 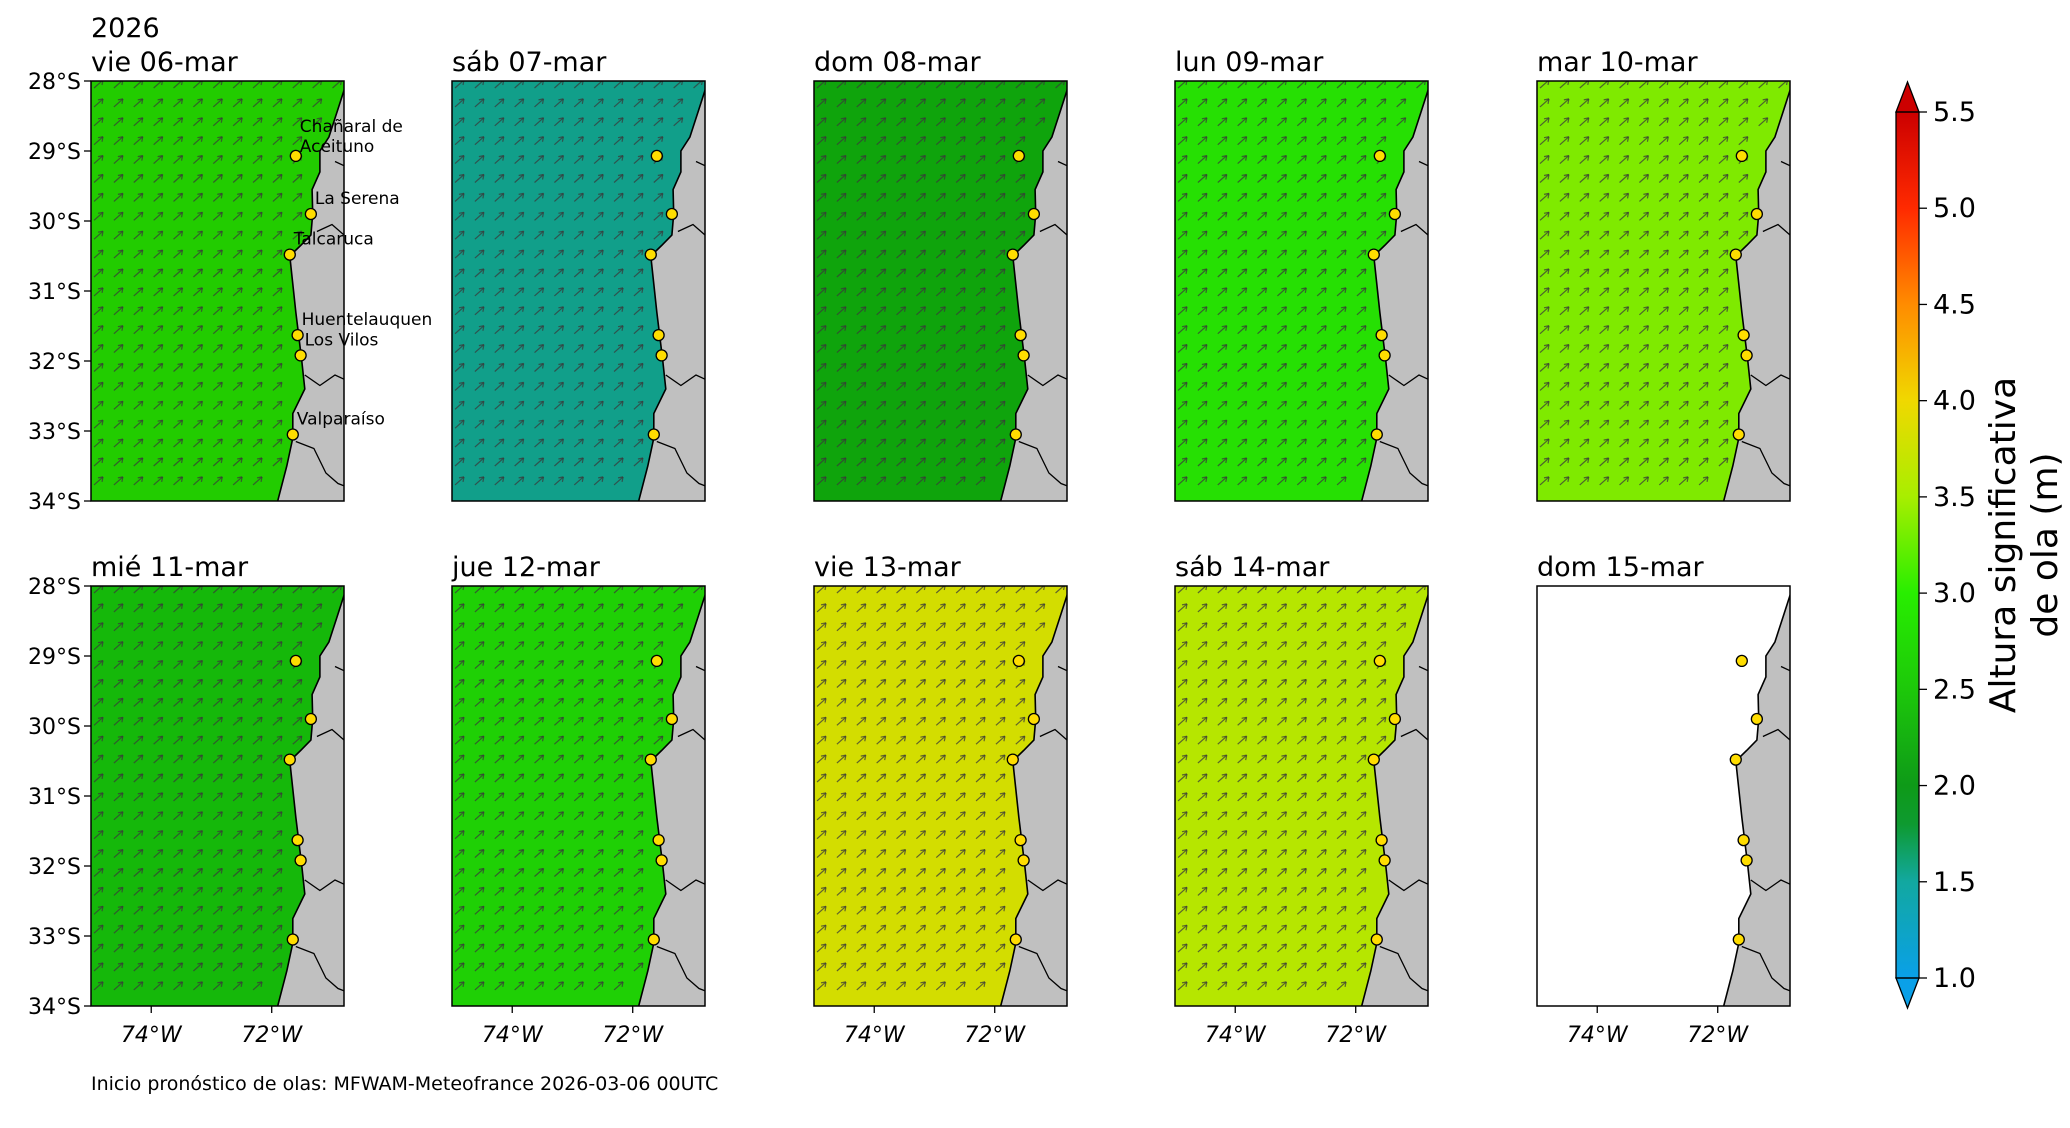 I want to click on location-label: Valparaíso, so click(x=341, y=420).